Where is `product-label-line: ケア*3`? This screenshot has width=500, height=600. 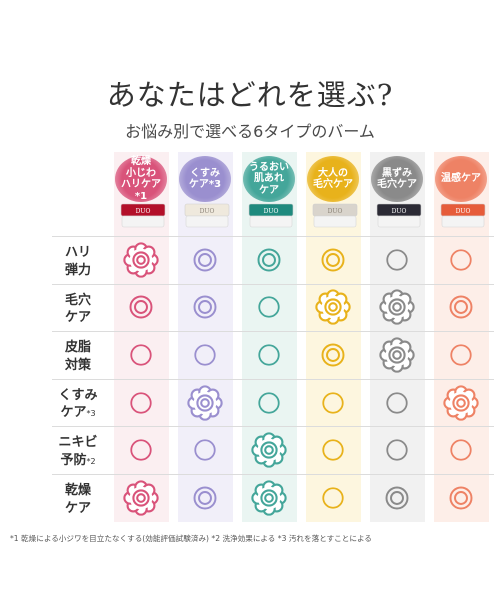
product-label-line: ケア*3 is located at coordinates (205, 184).